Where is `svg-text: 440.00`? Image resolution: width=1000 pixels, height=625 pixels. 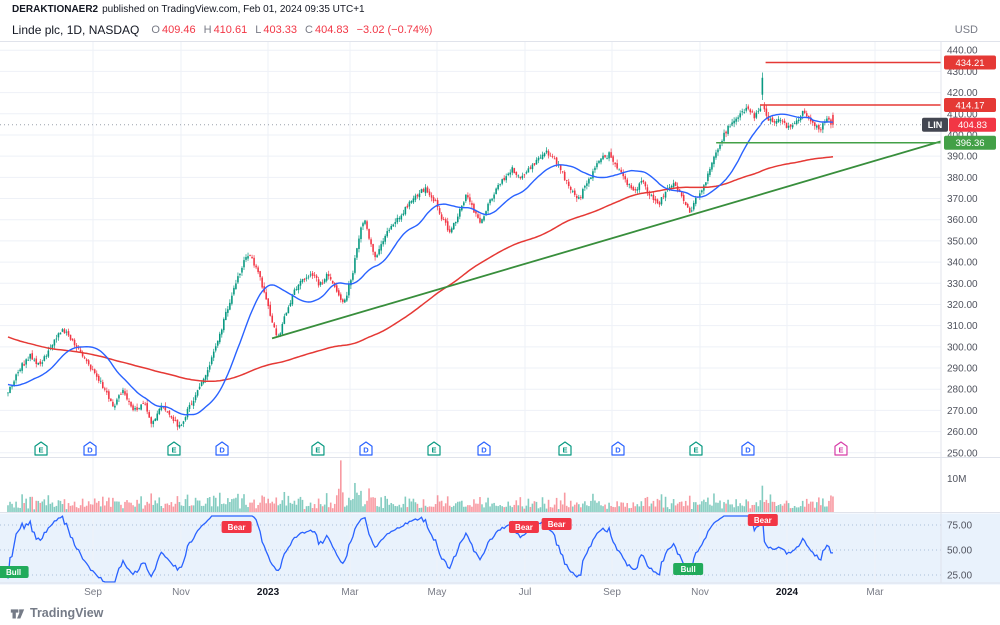 svg-text: 440.00 is located at coordinates (962, 51).